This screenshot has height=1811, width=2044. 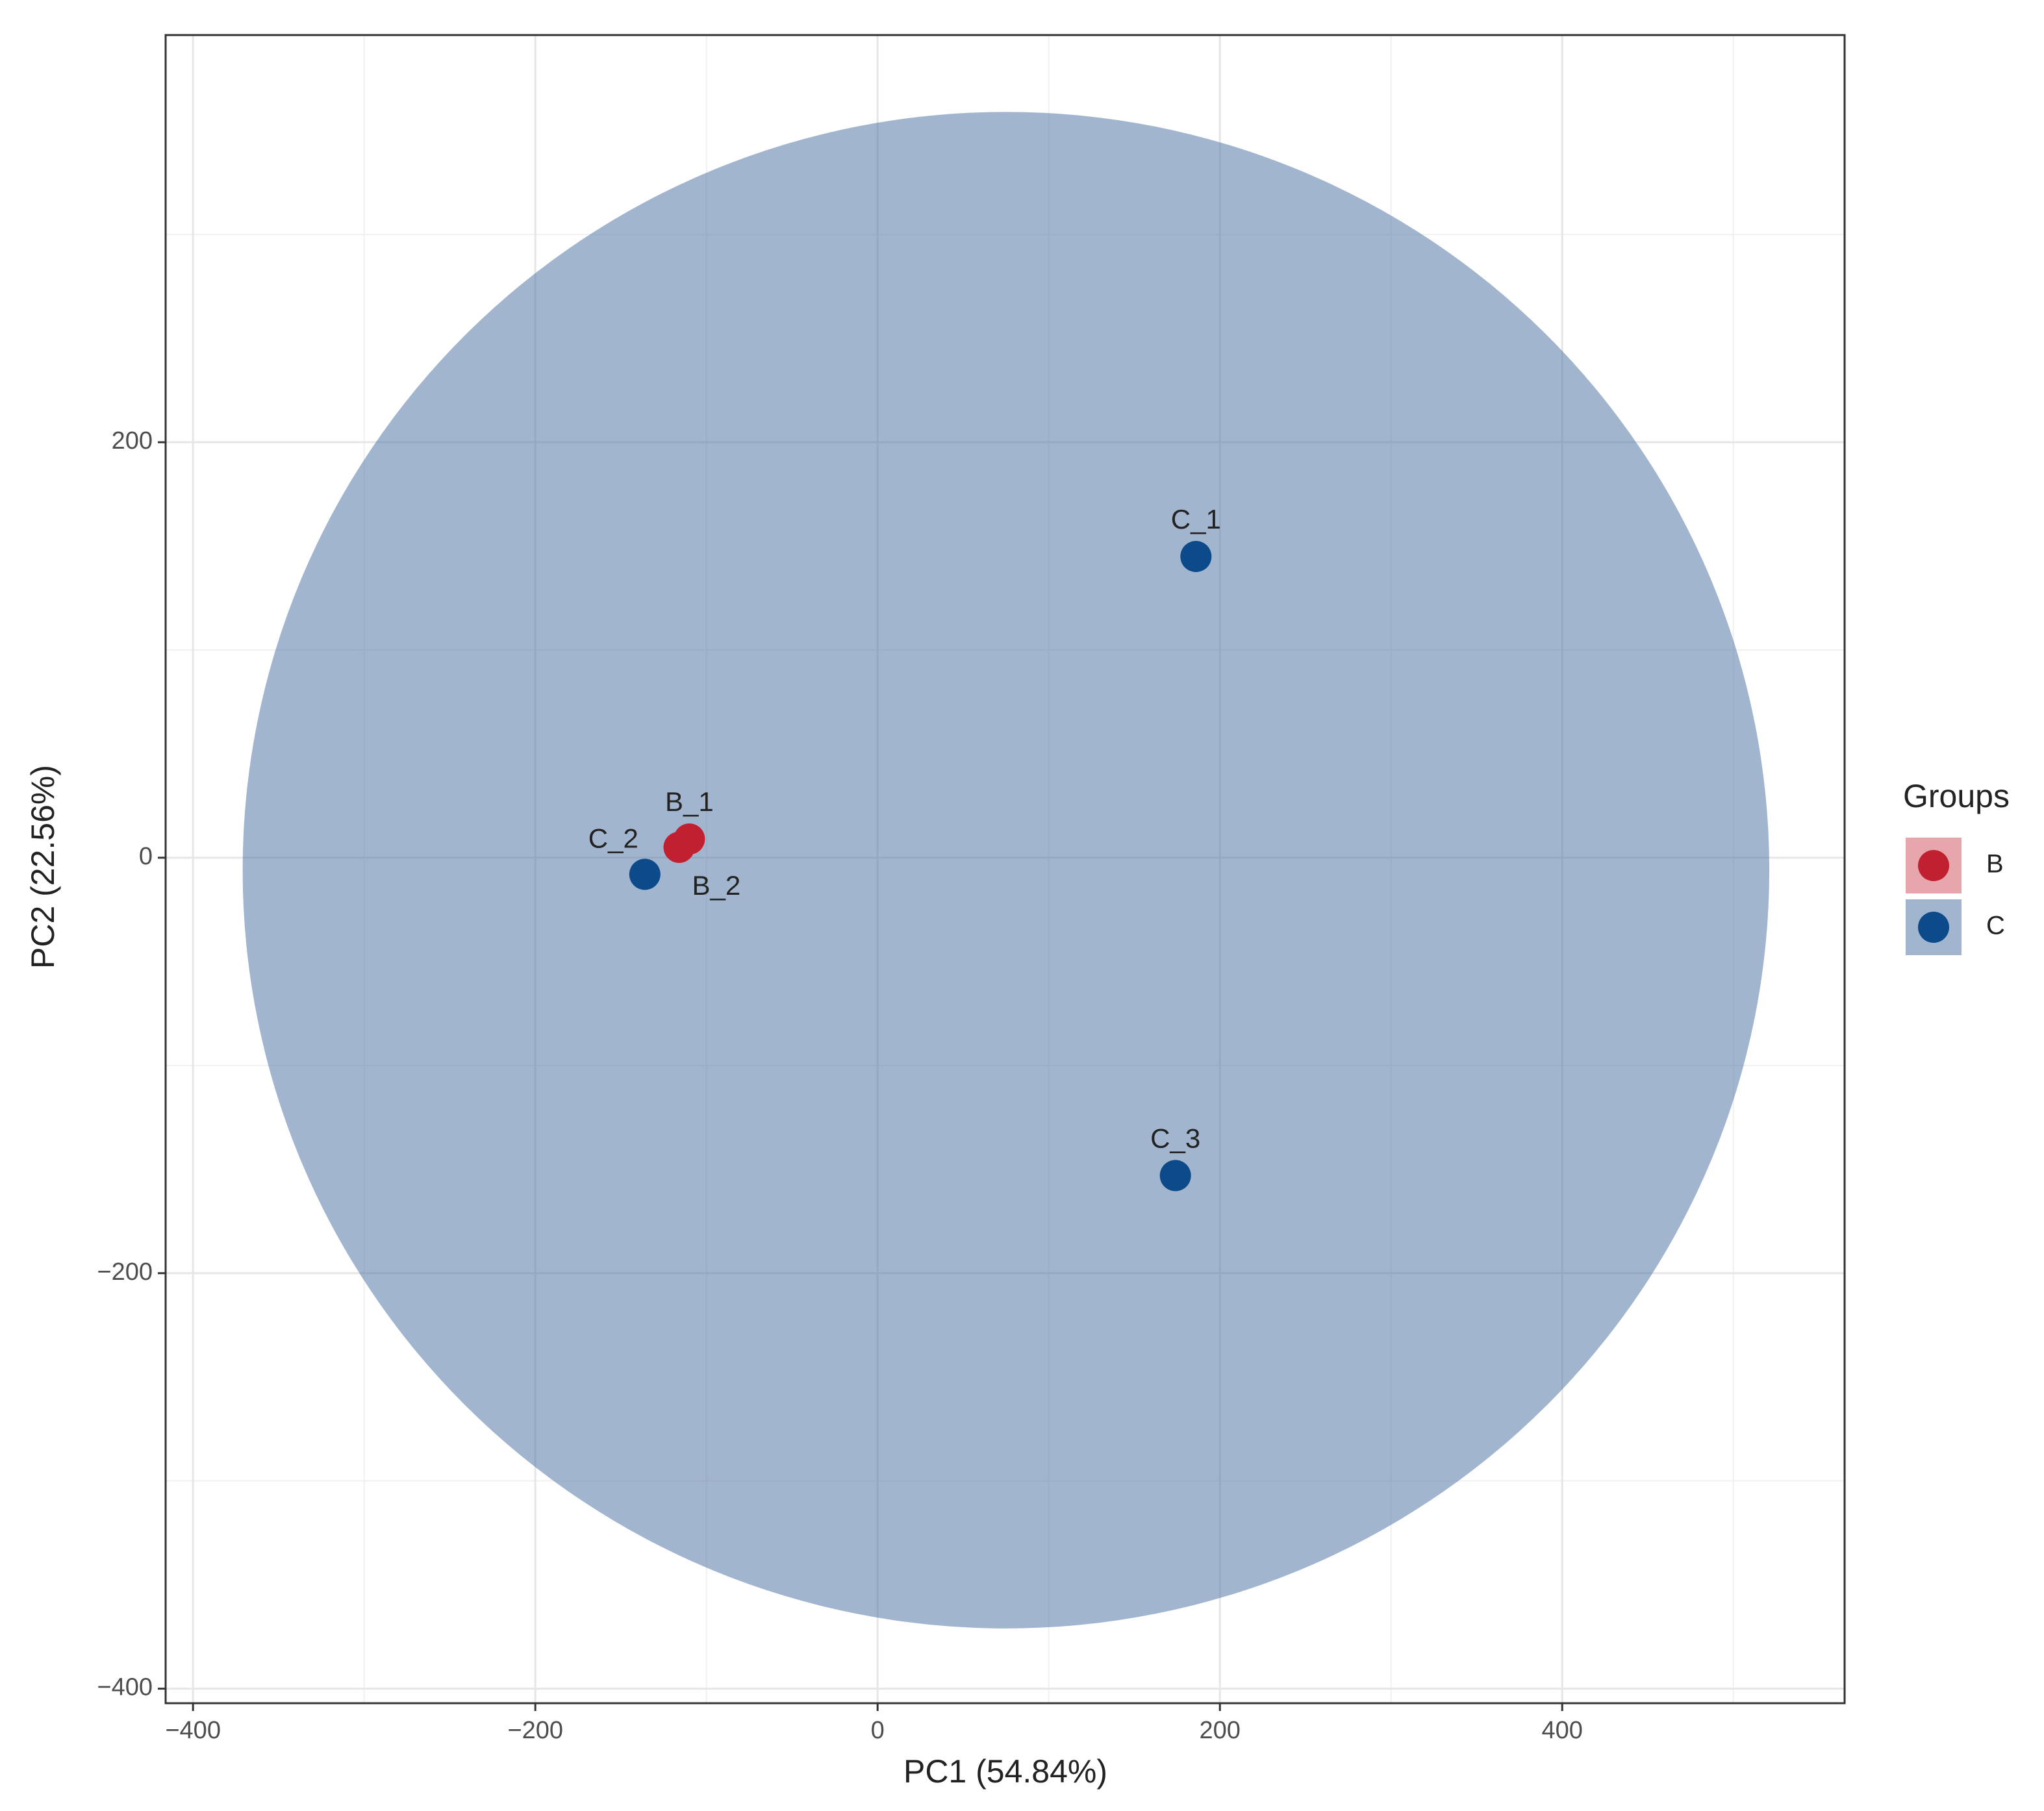 What do you see at coordinates (193, 1731) in the screenshot?
I see `x-tick-label: −400` at bounding box center [193, 1731].